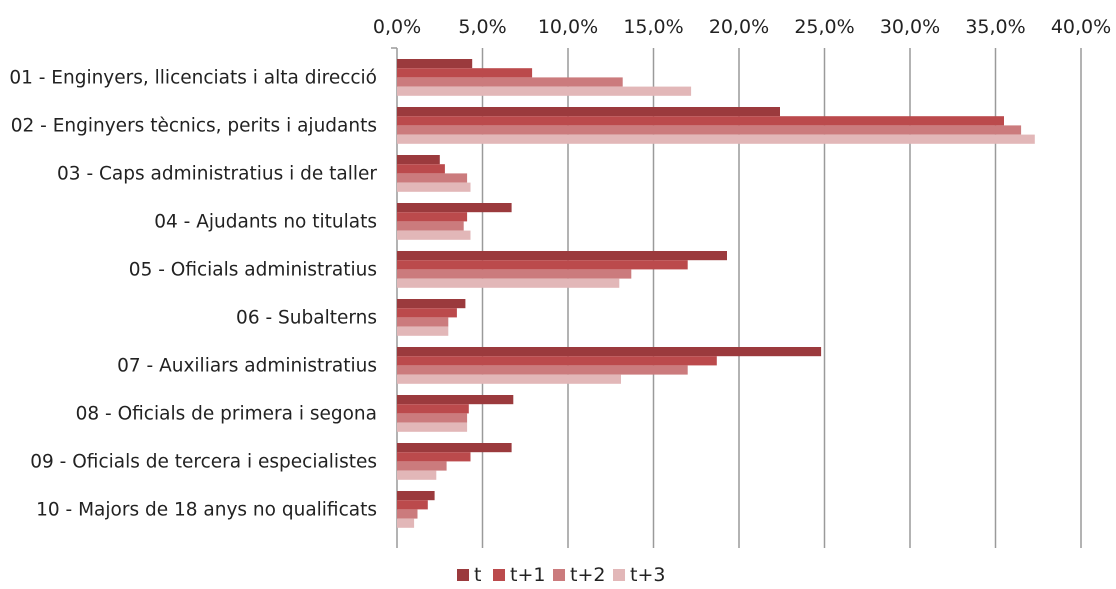 The height and width of the screenshot is (589, 1116). I want to click on x-tick-label: 5,0%, so click(482, 27).